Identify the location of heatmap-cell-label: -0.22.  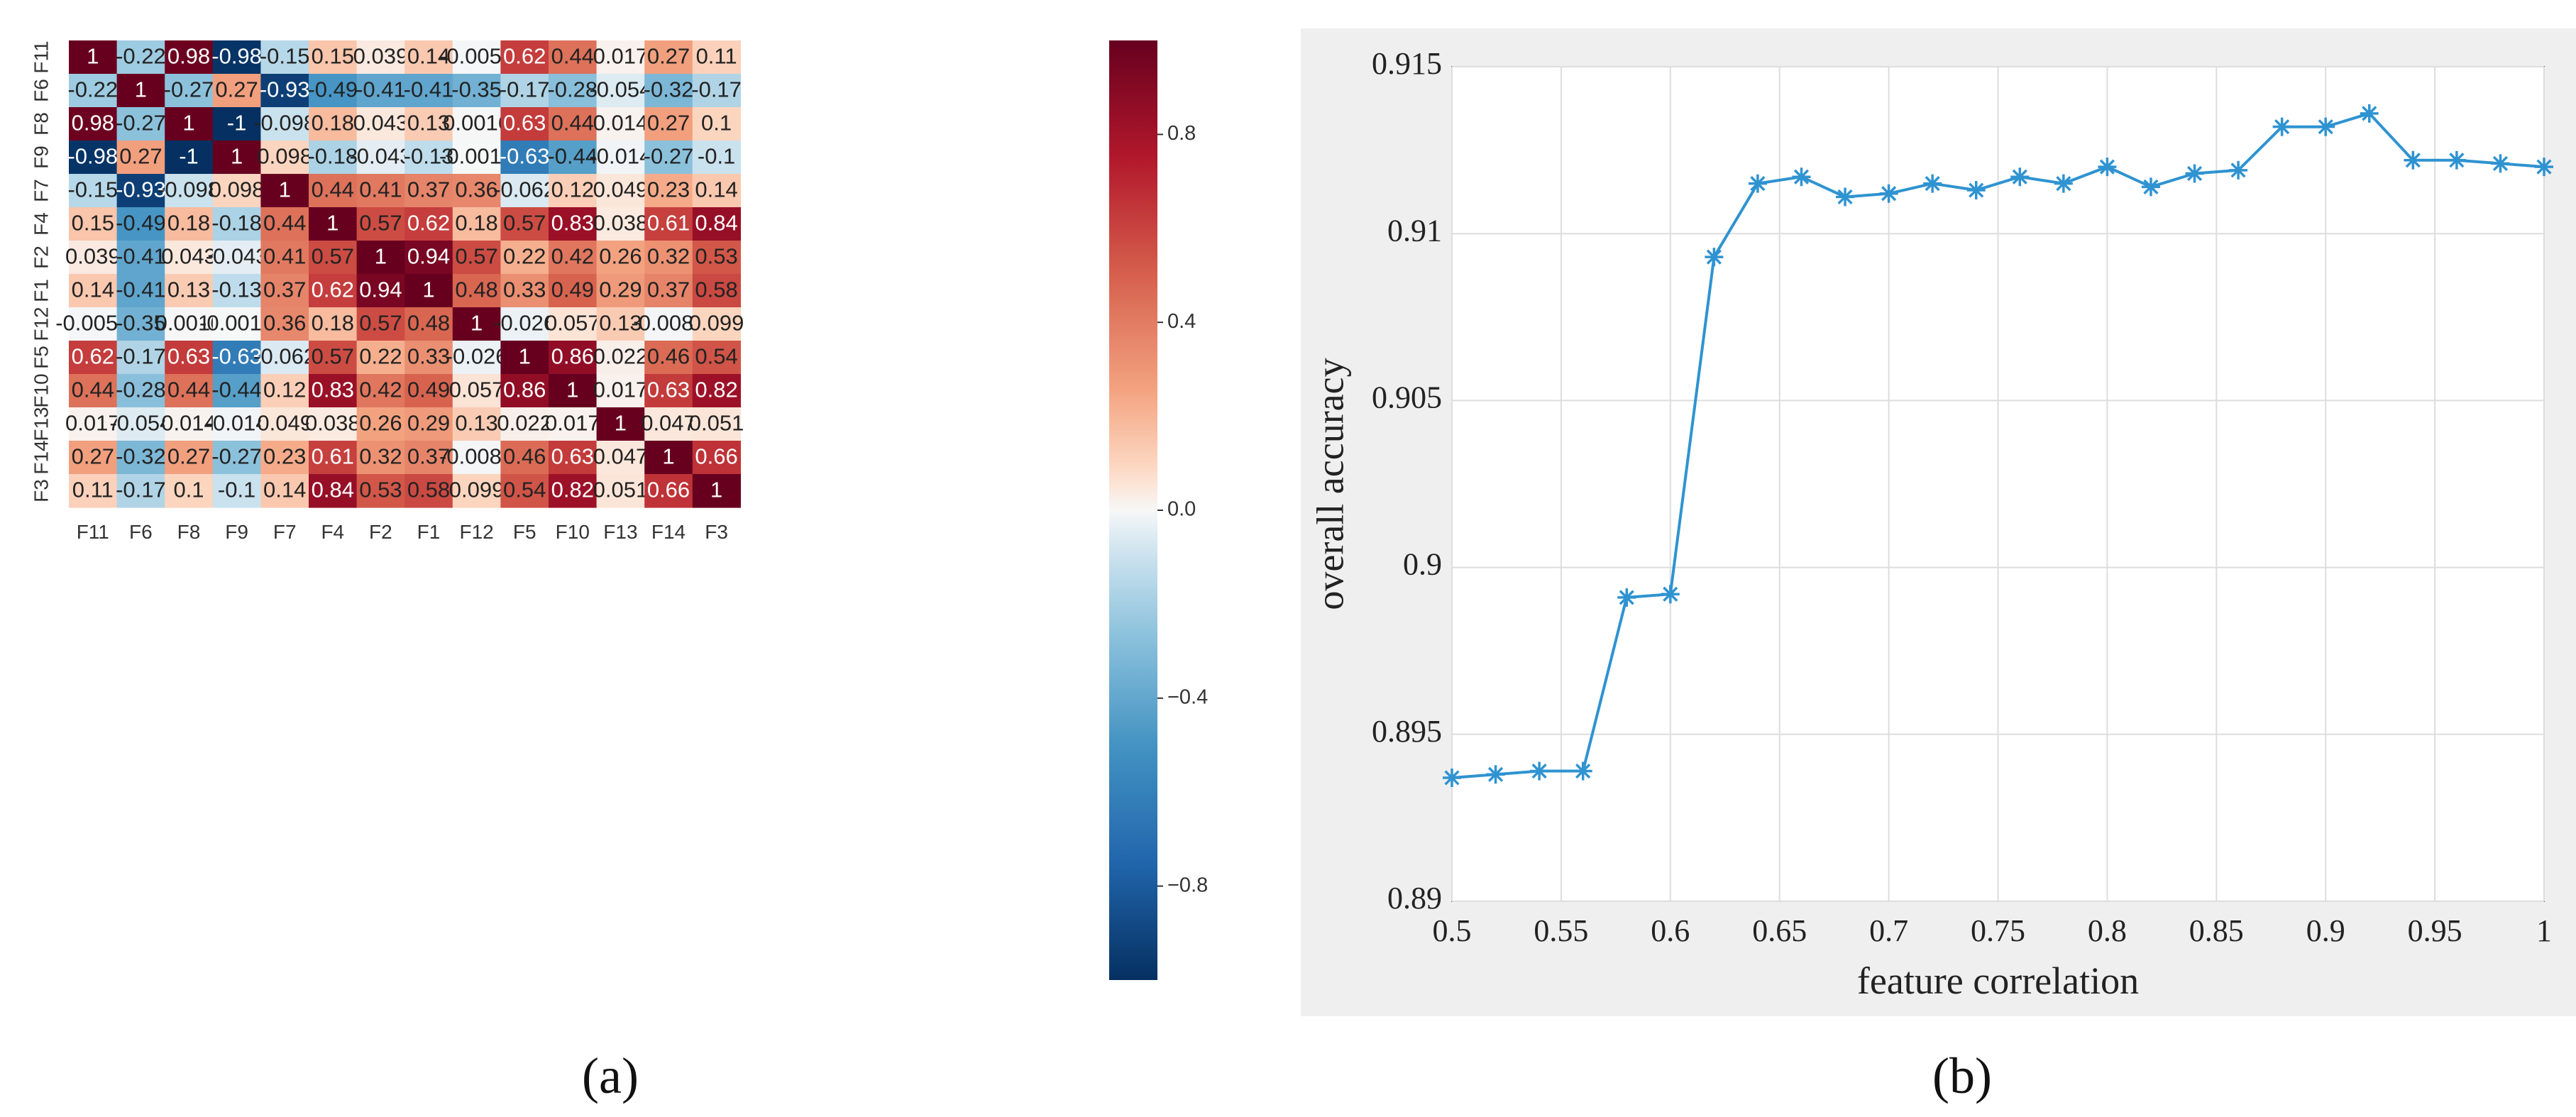
(92, 90).